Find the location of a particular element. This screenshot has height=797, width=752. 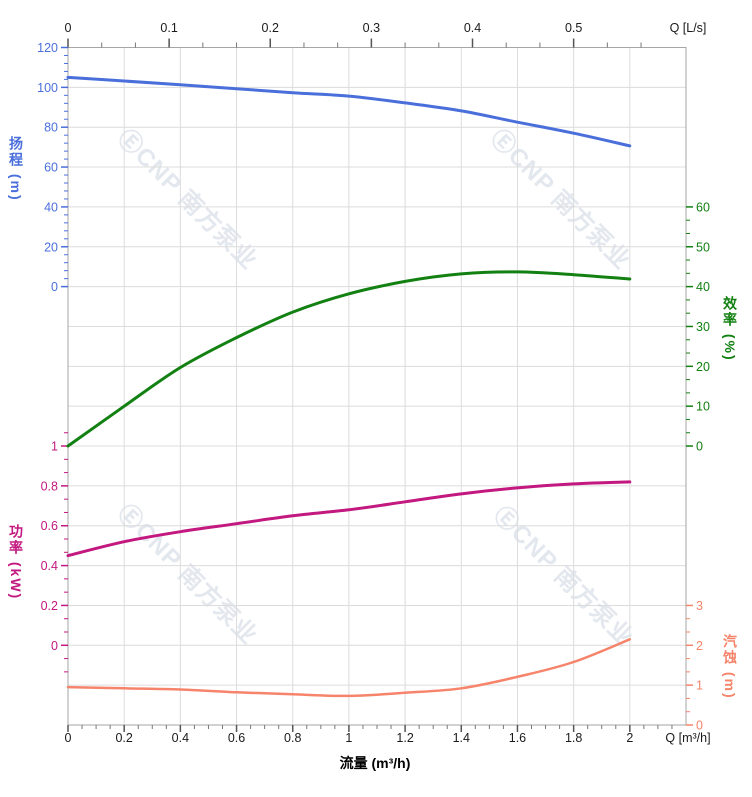

head-tick-label: 100 is located at coordinates (47, 88).